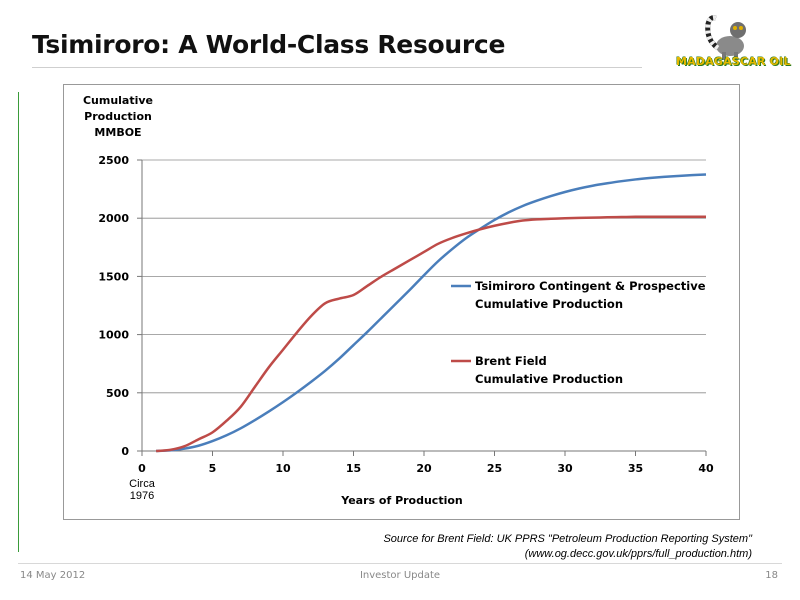 This screenshot has width=800, height=600. What do you see at coordinates (400, 563) in the screenshot?
I see `footer-divider` at bounding box center [400, 563].